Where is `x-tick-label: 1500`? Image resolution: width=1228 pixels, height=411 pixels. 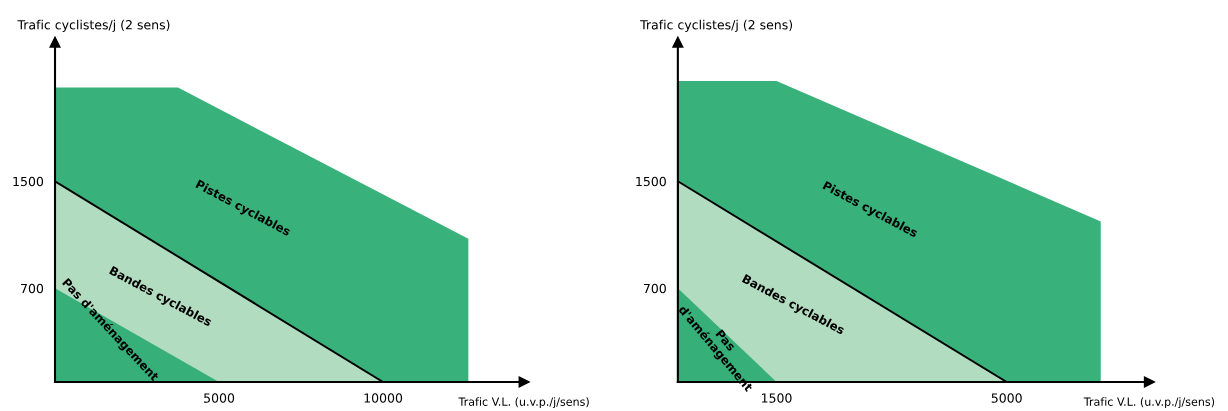
x-tick-label: 1500 is located at coordinates (776, 398).